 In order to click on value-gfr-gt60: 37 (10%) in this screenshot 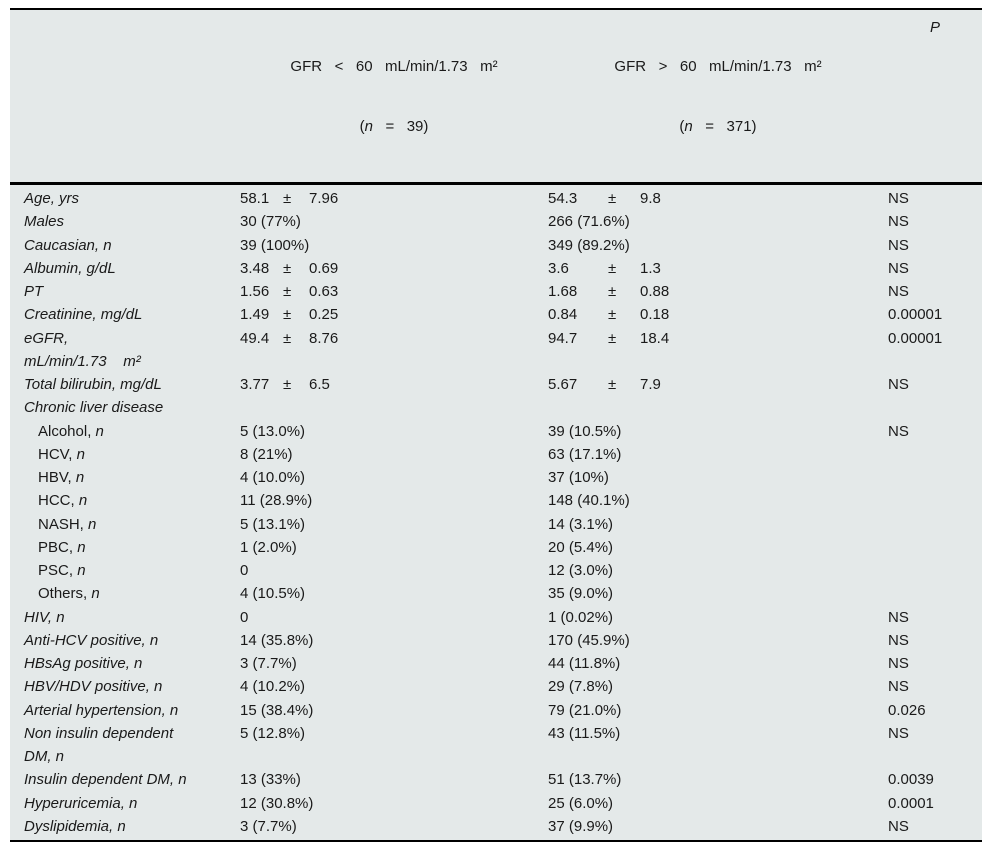, I will do `click(578, 477)`.